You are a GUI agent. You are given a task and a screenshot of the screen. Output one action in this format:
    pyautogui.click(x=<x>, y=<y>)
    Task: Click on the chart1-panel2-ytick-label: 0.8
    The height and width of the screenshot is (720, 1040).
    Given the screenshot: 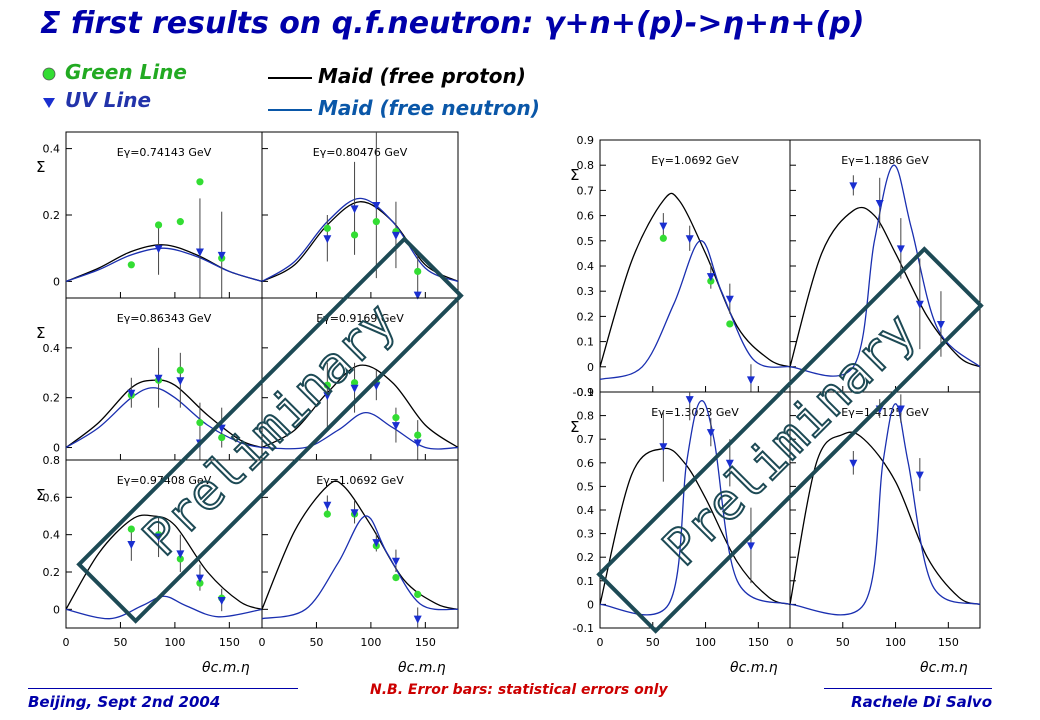 What is the action you would take?
    pyautogui.click(x=586, y=416)
    